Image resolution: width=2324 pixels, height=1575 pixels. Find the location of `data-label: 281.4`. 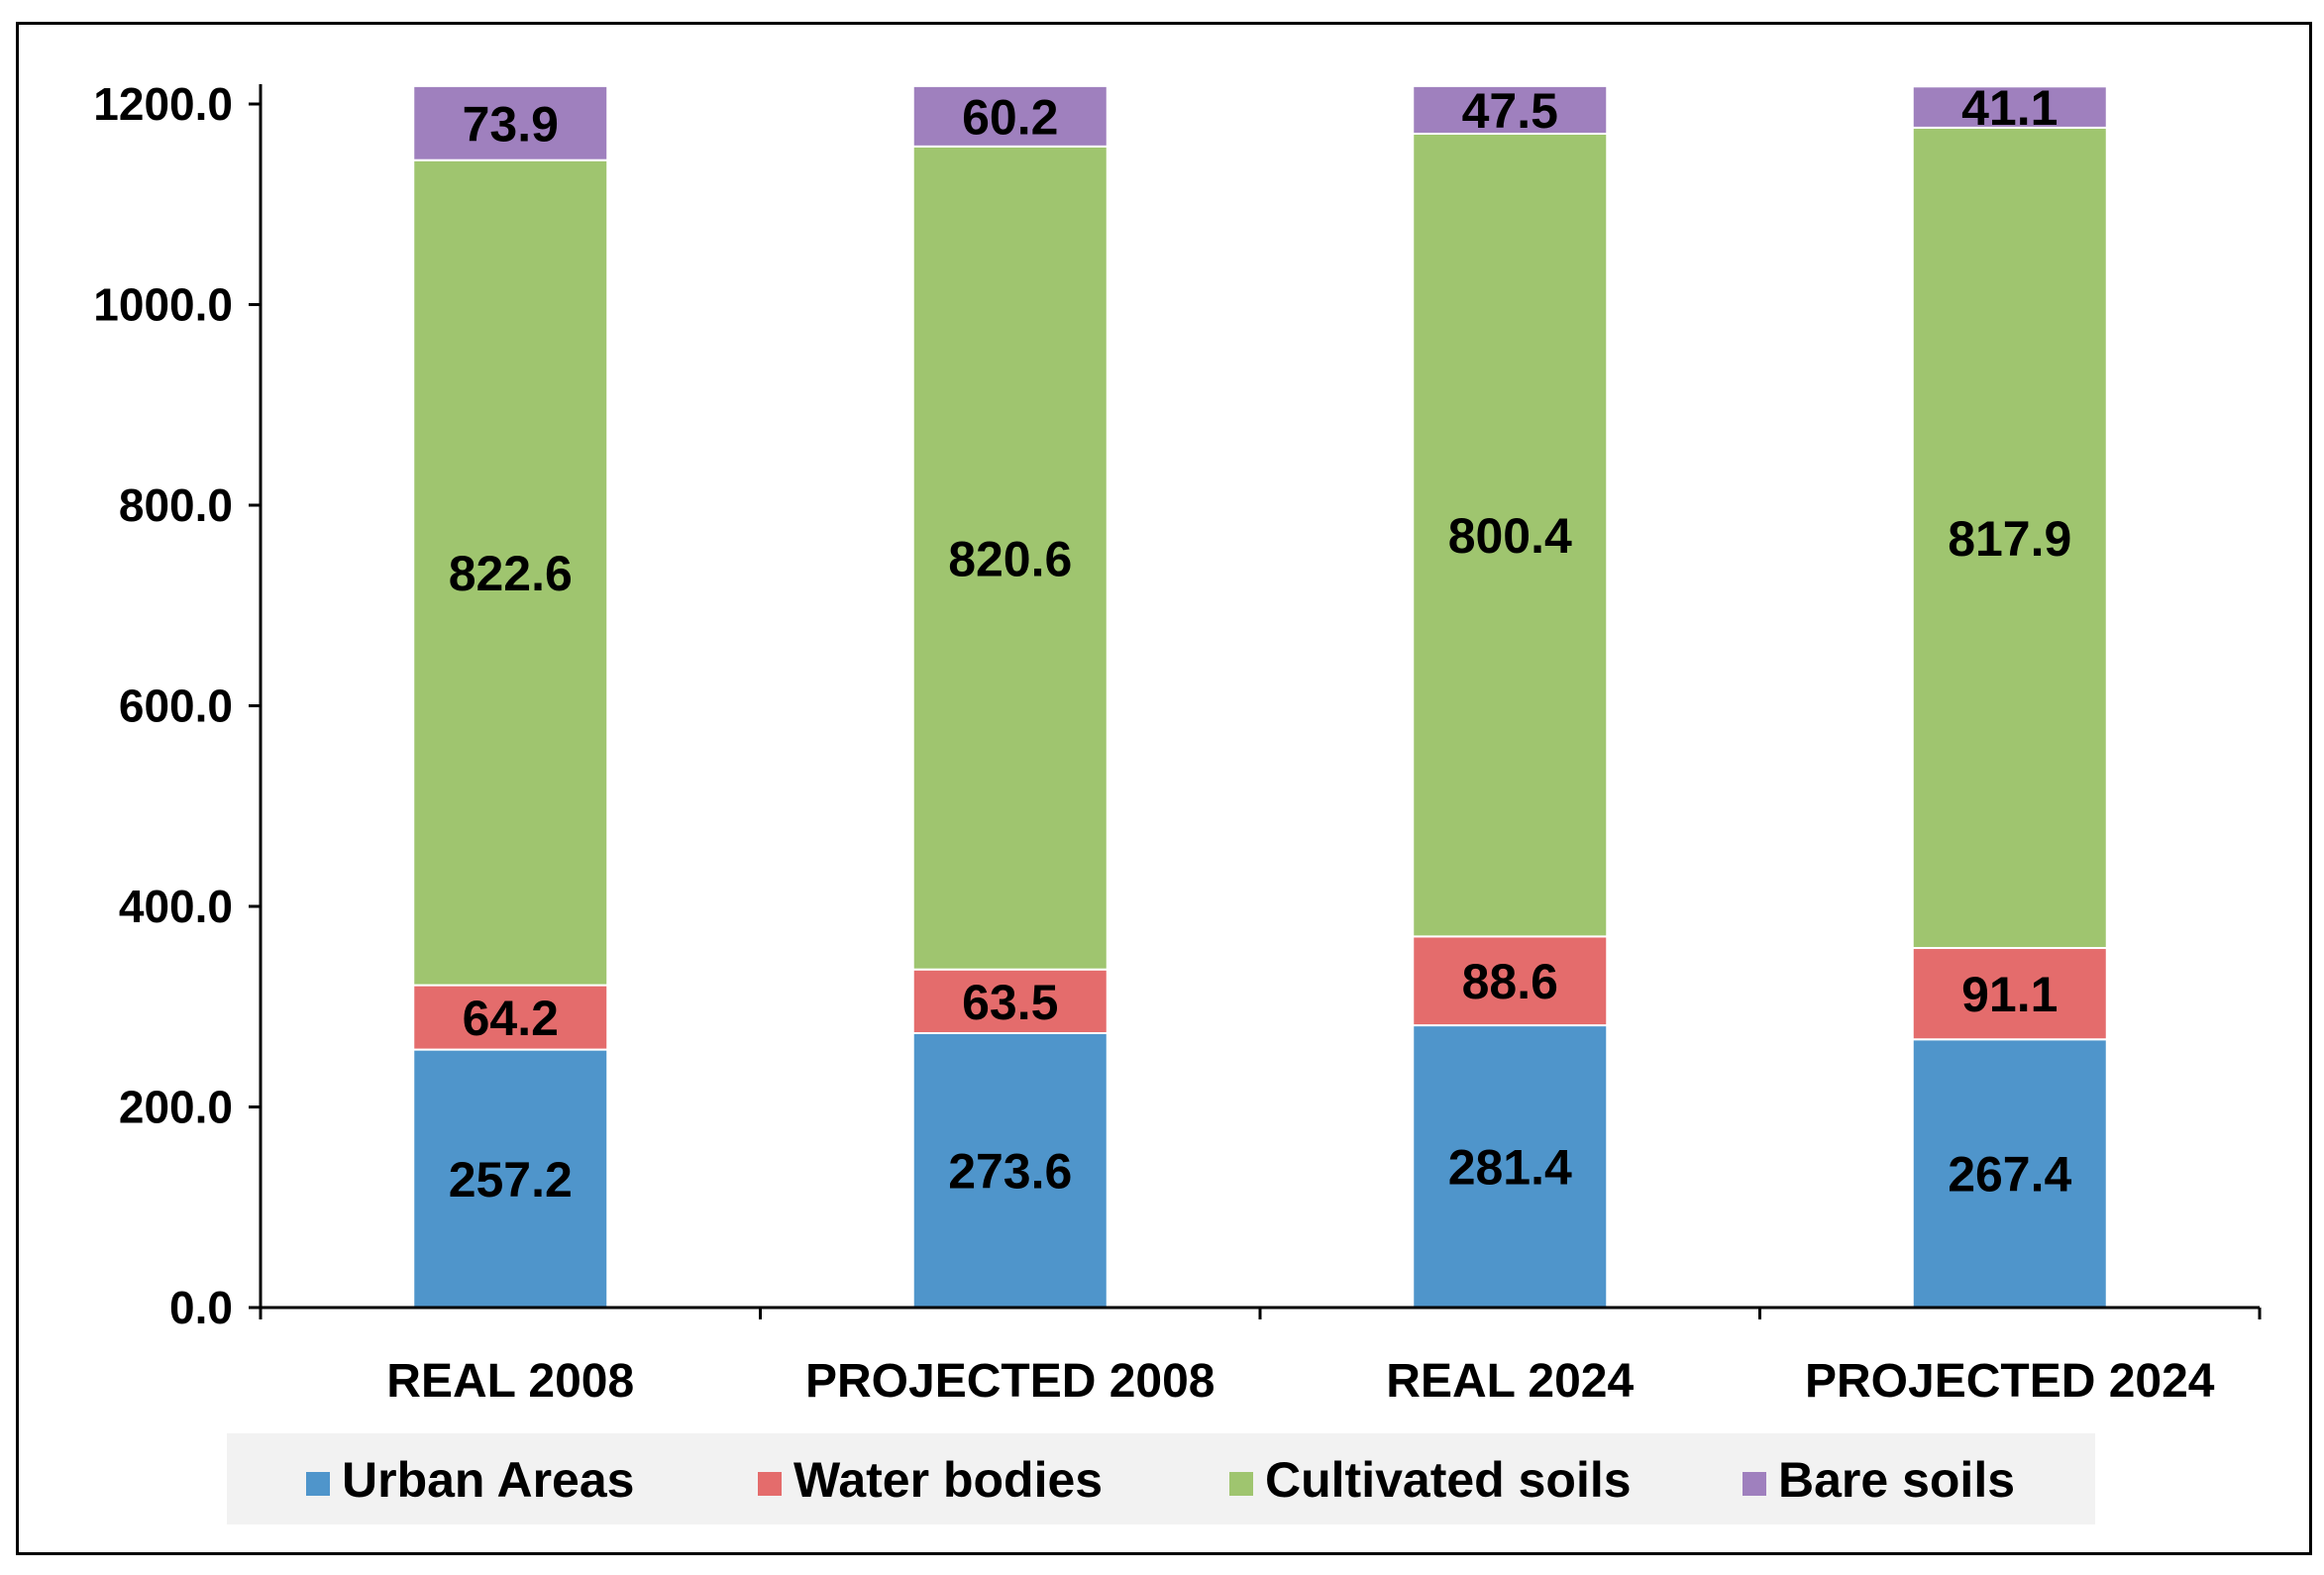

data-label: 281.4 is located at coordinates (1510, 1168).